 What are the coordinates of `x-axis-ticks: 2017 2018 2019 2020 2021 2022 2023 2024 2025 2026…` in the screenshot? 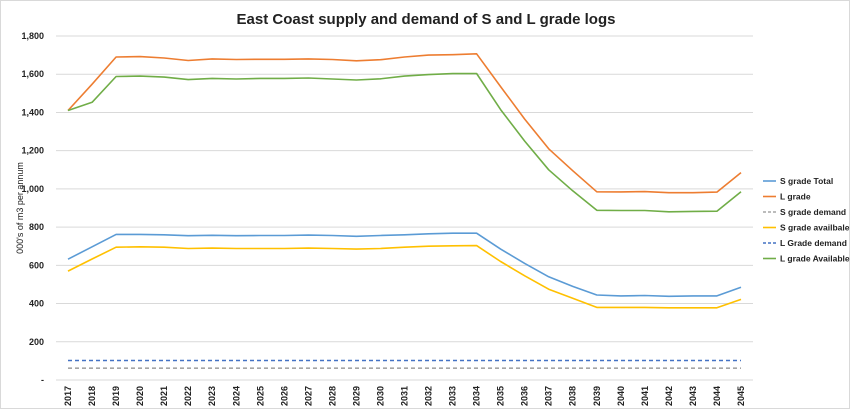 It's located at (404, 396).